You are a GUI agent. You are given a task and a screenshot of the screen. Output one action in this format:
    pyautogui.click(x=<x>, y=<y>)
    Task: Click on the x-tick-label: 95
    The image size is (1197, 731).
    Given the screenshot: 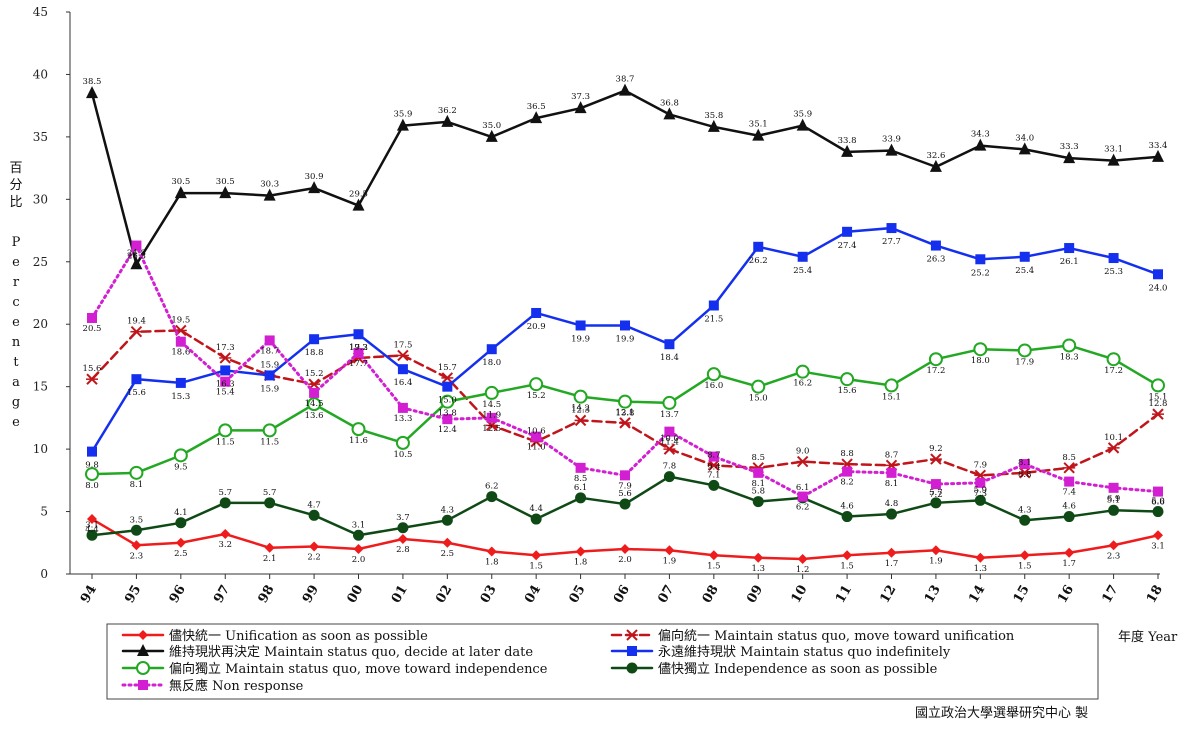 What is the action you would take?
    pyautogui.click(x=133, y=594)
    